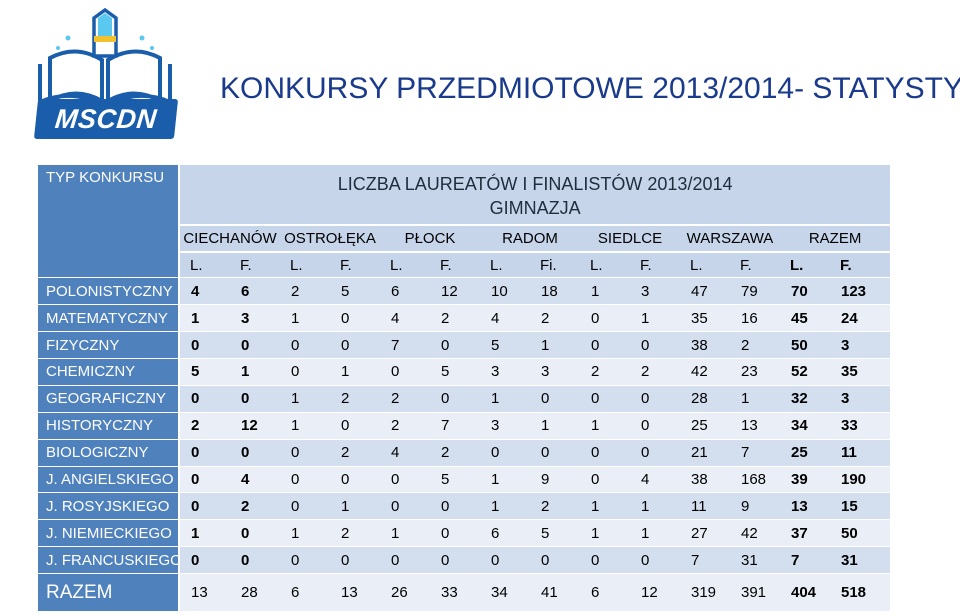 The image size is (960, 615). What do you see at coordinates (109, 292) in the screenshot?
I see `competition-type: POLONISTYCZNY` at bounding box center [109, 292].